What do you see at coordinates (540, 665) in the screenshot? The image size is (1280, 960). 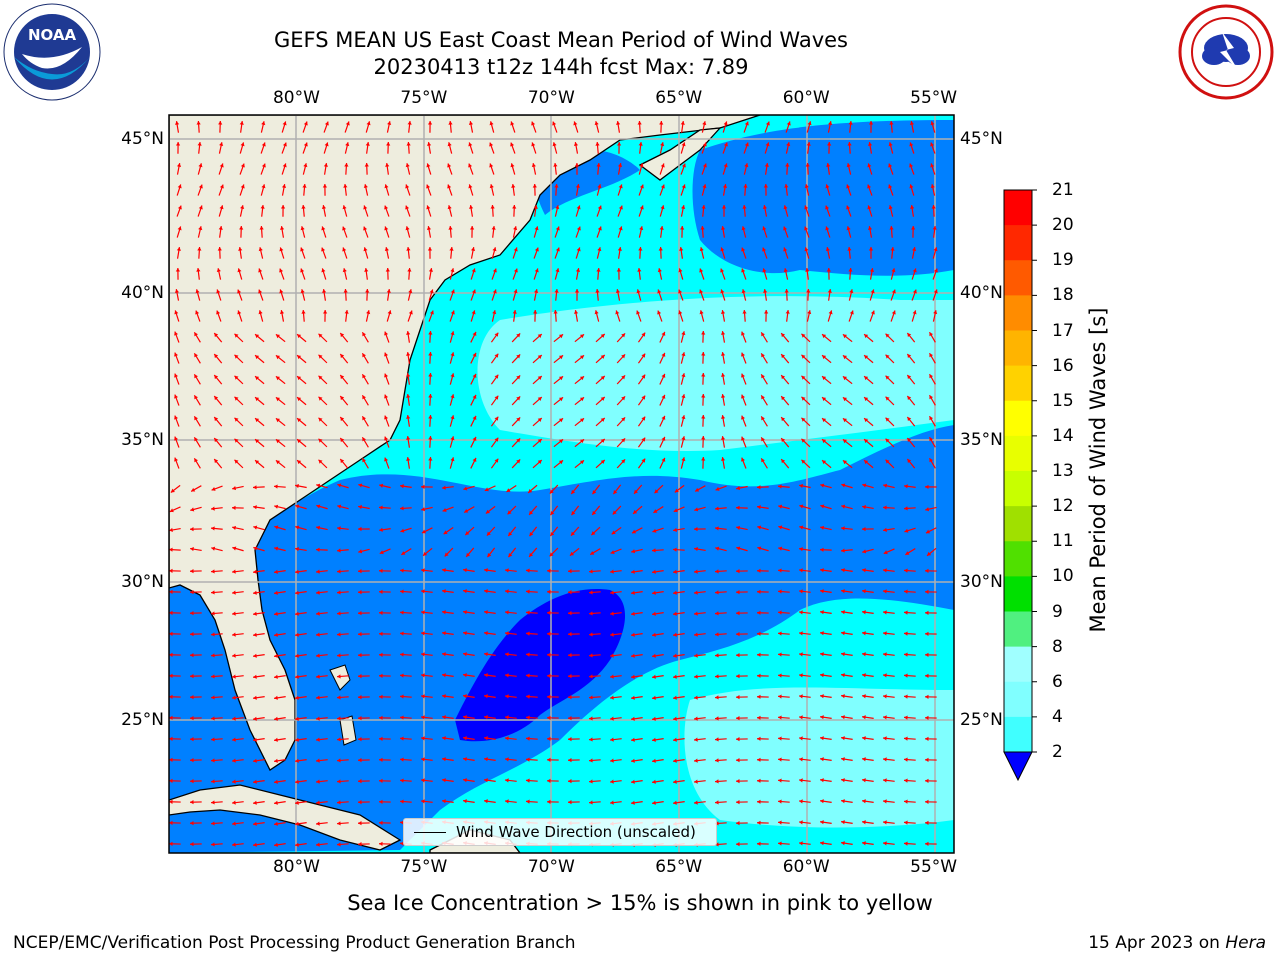 I see `period-band-min` at bounding box center [540, 665].